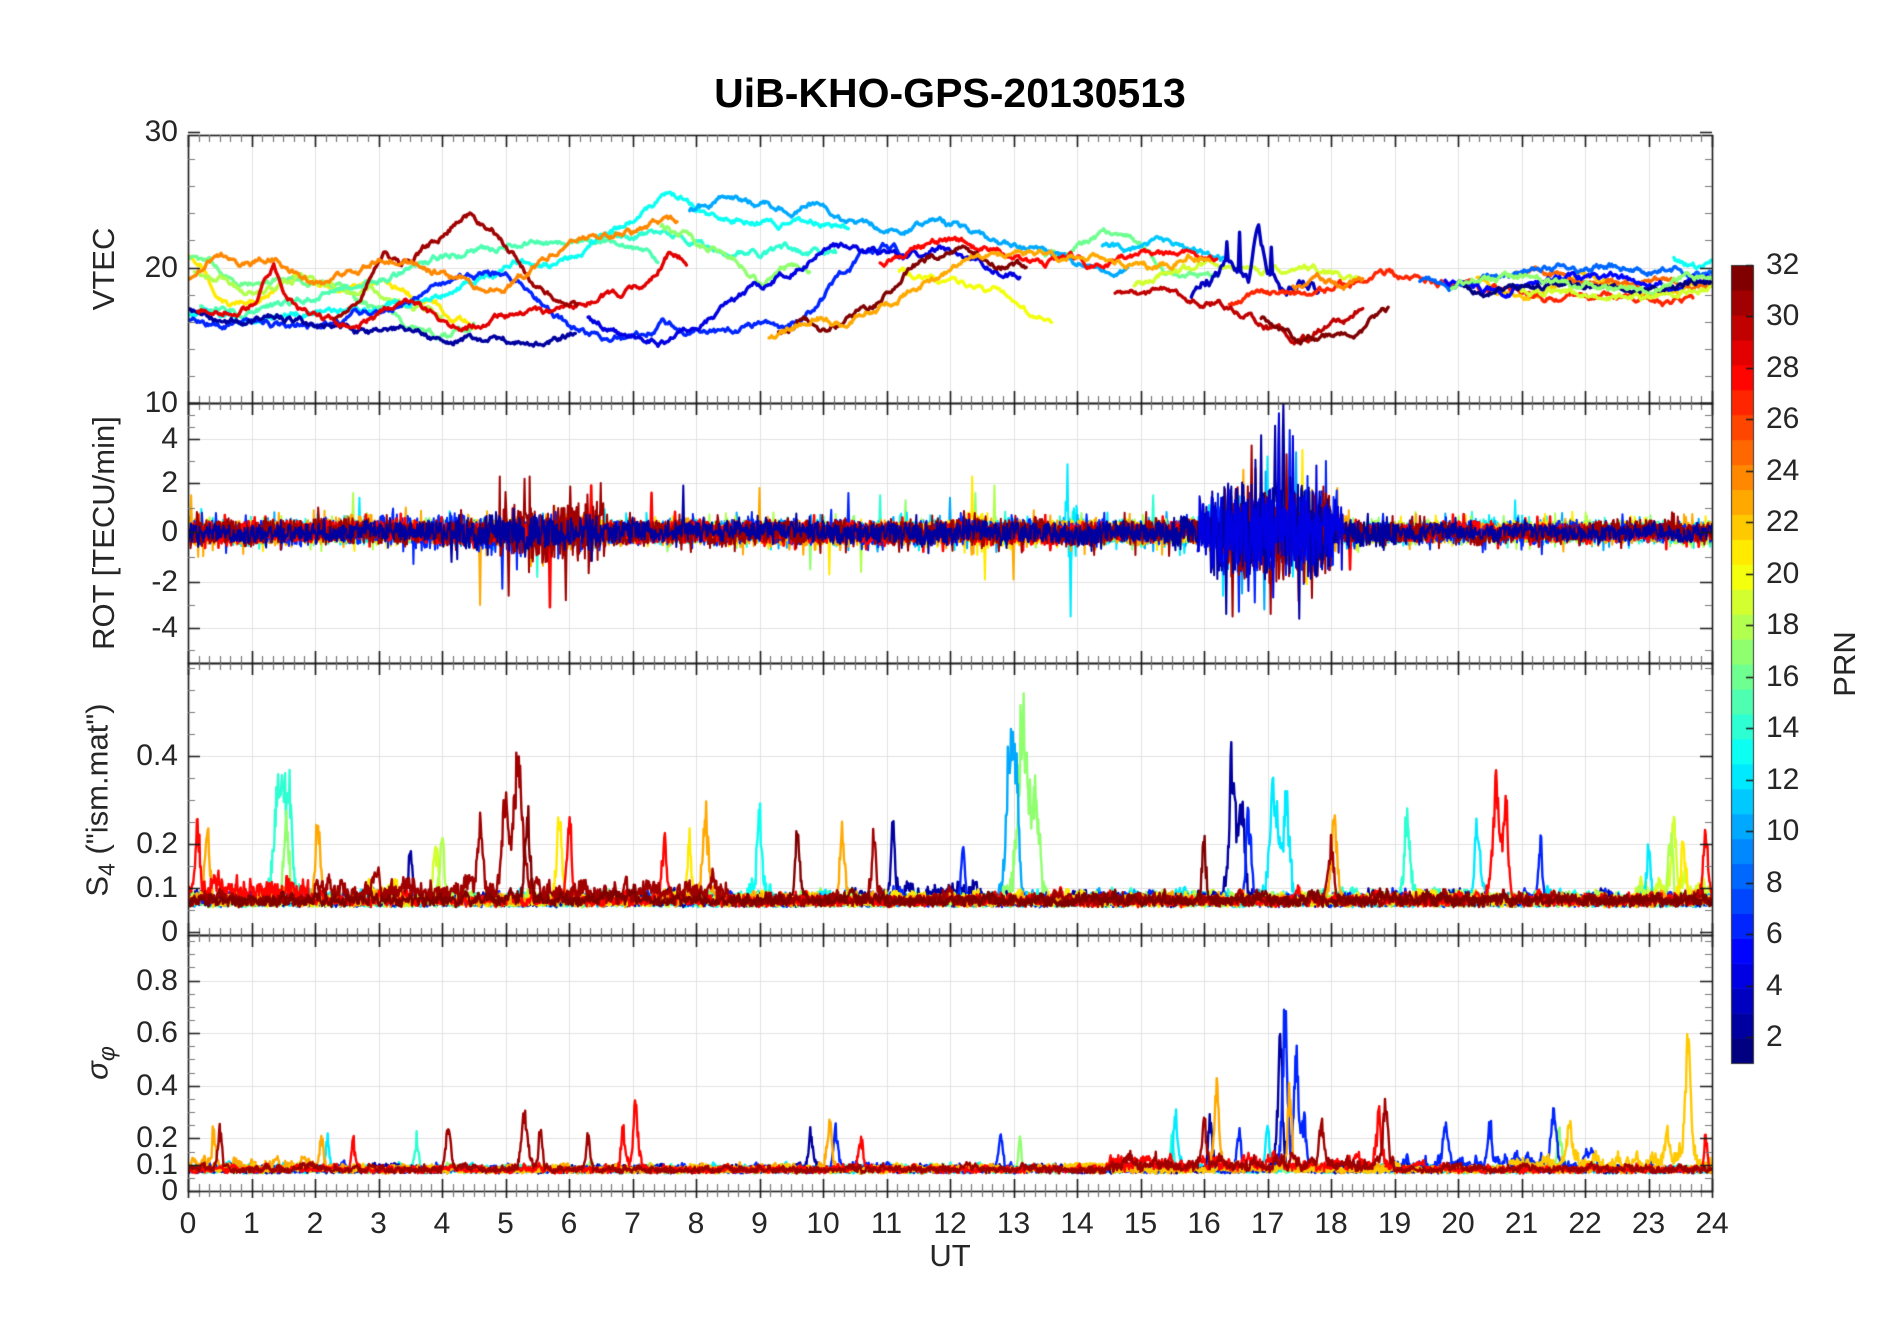  I want to click on x-tick-label: 24, so click(1712, 1223).